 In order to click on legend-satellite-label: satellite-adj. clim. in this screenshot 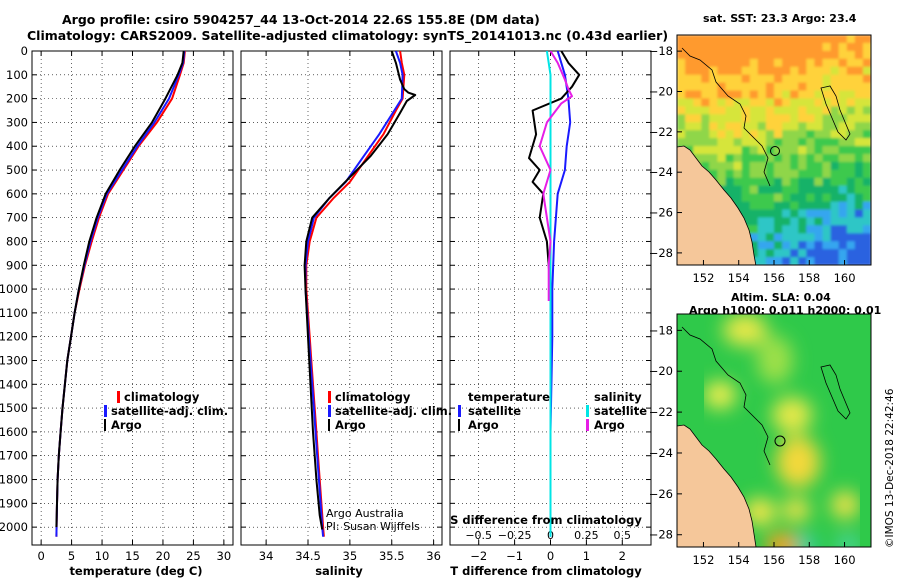, I will do `click(169, 411)`.